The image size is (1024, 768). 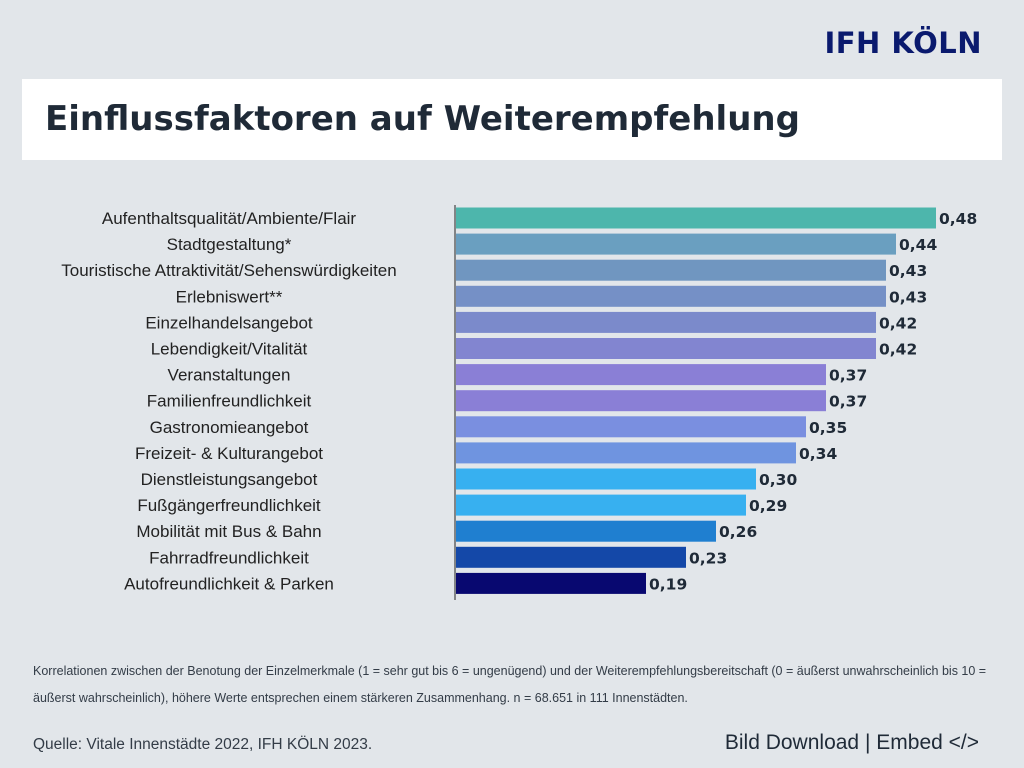 What do you see at coordinates (778, 480) in the screenshot?
I see `bar-value-label: 0,30` at bounding box center [778, 480].